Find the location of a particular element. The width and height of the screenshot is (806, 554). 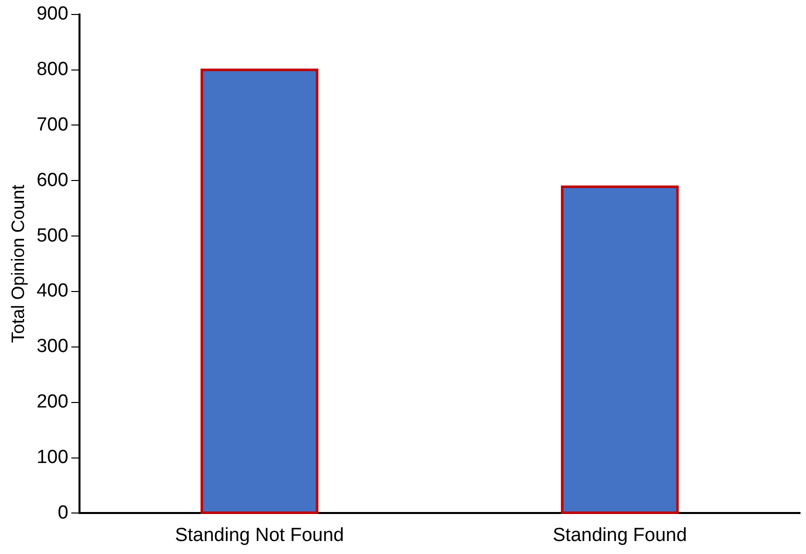

x-tick-label: Standing Not Found is located at coordinates (259, 535).